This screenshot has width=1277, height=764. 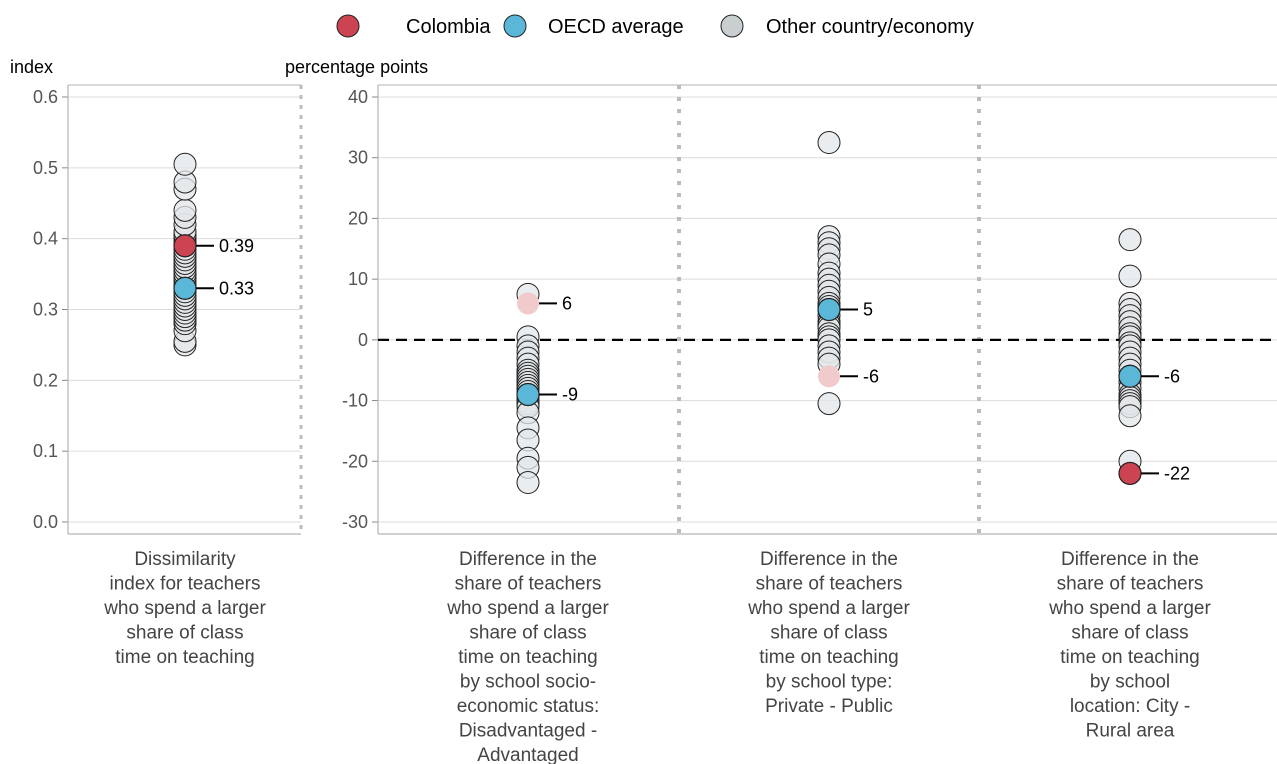 What do you see at coordinates (1130, 706) in the screenshot?
I see `category-label-line: location: City -` at bounding box center [1130, 706].